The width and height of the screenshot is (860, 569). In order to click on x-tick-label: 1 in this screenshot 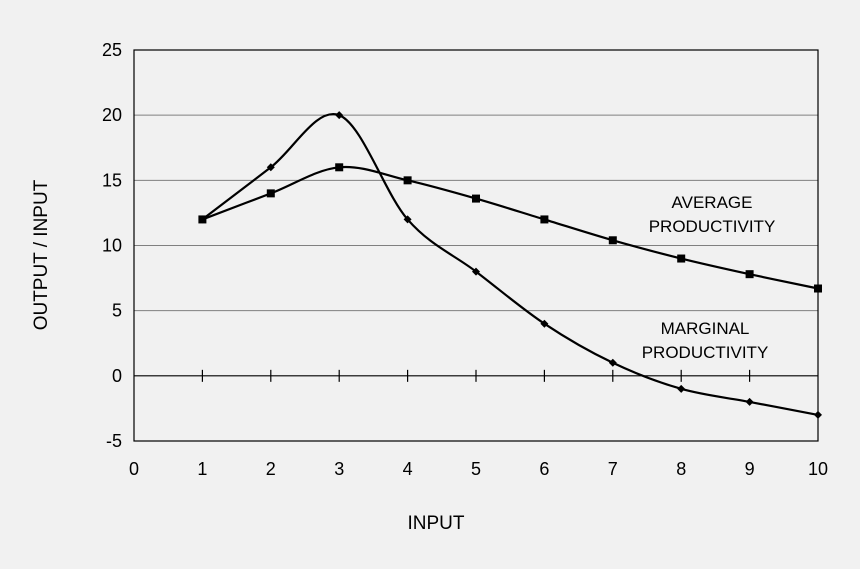, I will do `click(202, 469)`.